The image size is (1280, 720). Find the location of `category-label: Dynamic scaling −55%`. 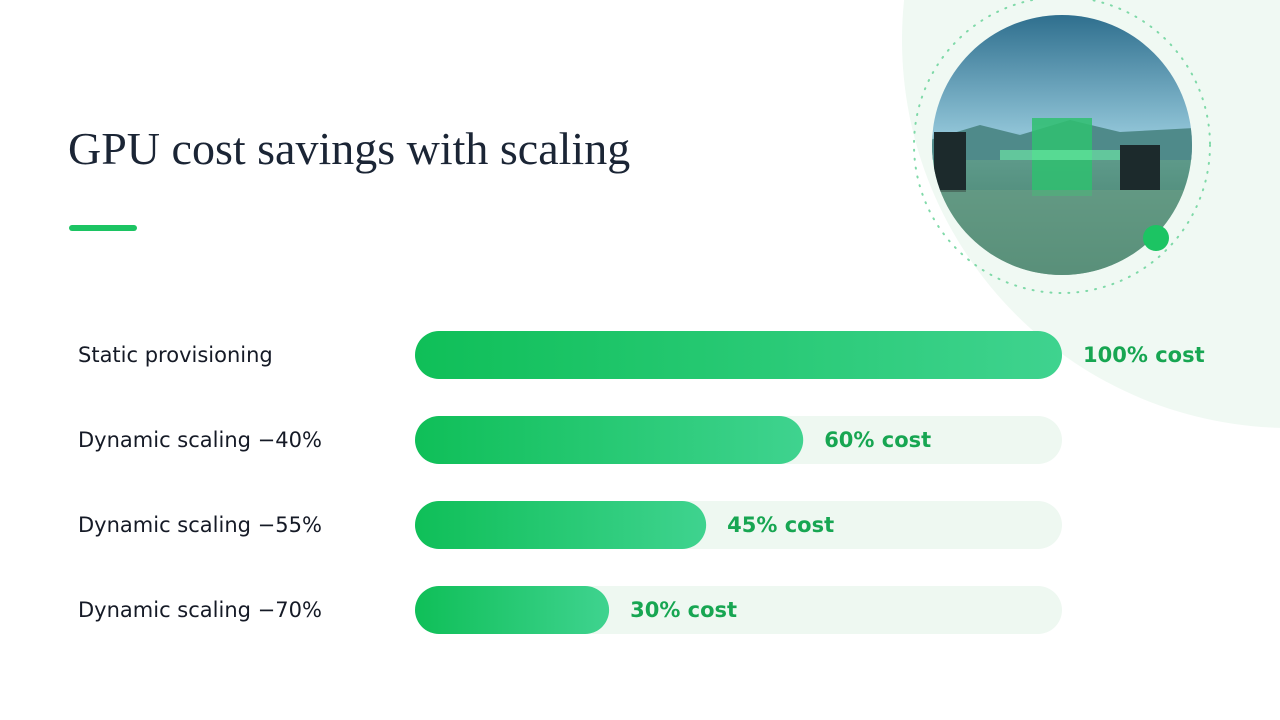

category-label: Dynamic scaling −55% is located at coordinates (200, 525).